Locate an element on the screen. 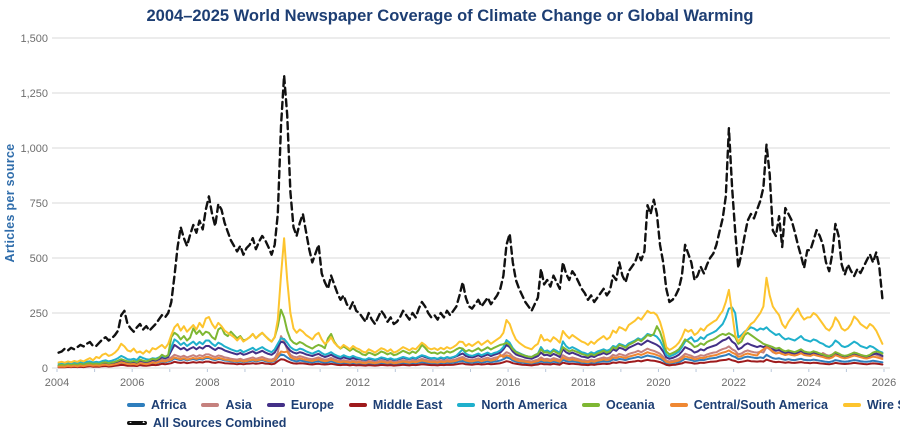 The width and height of the screenshot is (900, 432). legend-swatch-all-sources-combined is located at coordinates (137, 423).